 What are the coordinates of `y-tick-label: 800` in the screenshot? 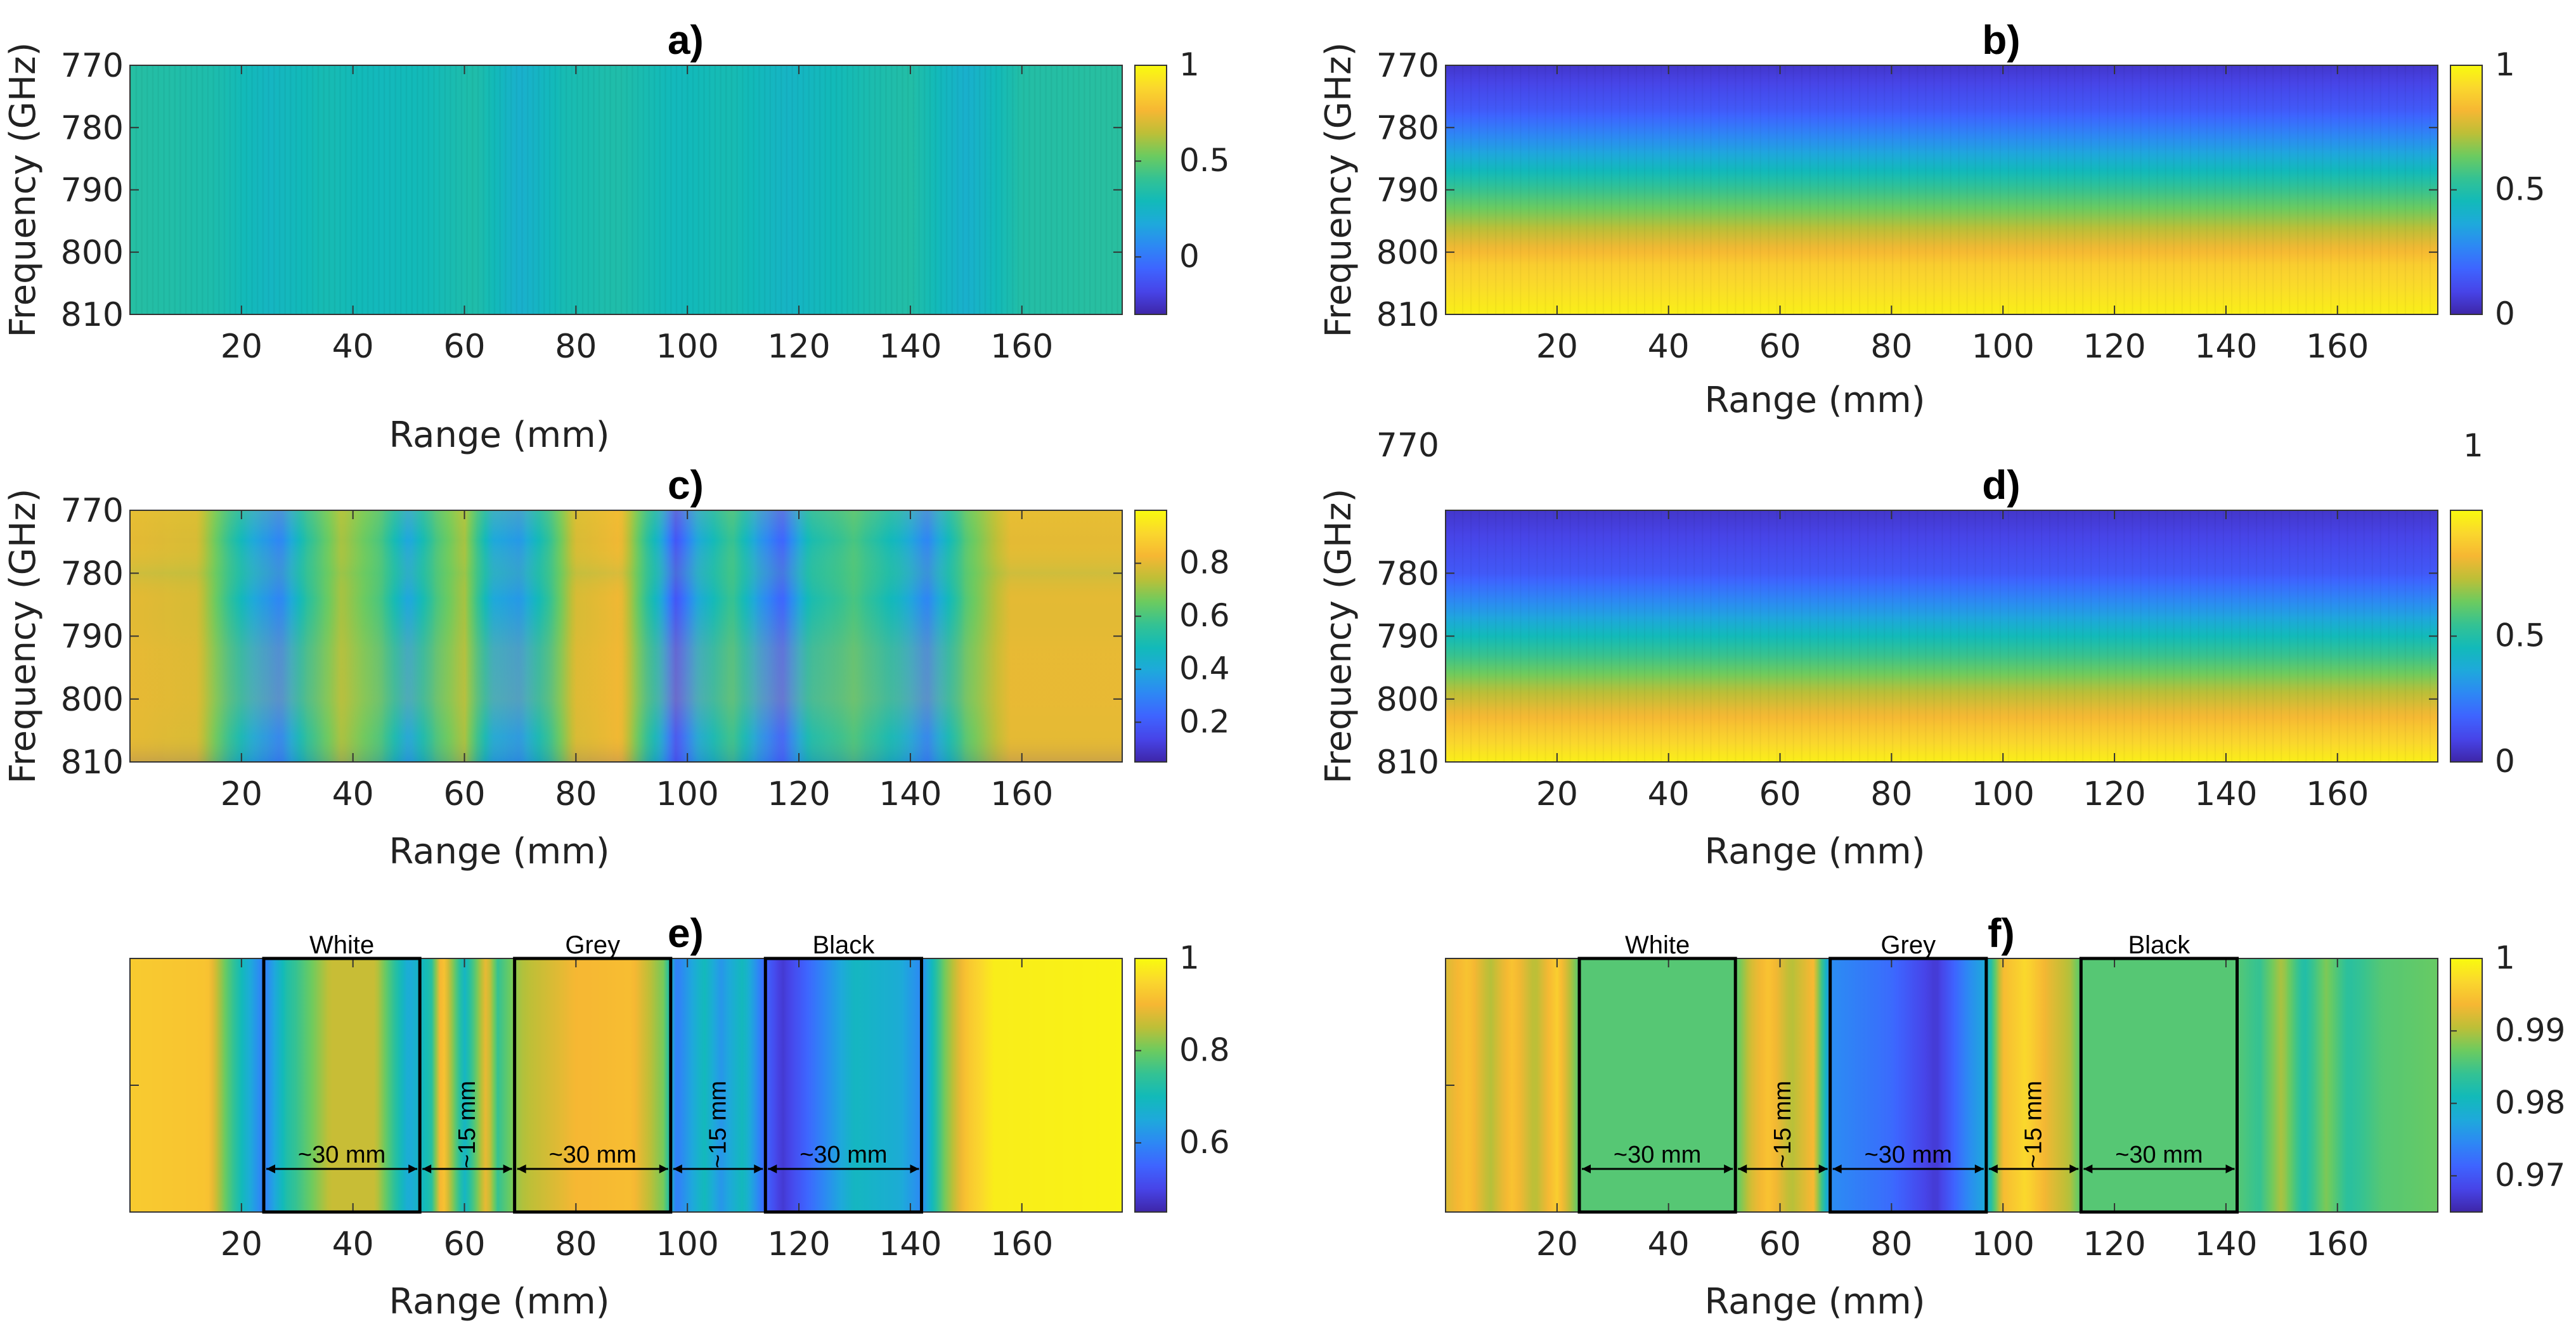 It's located at (92, 700).